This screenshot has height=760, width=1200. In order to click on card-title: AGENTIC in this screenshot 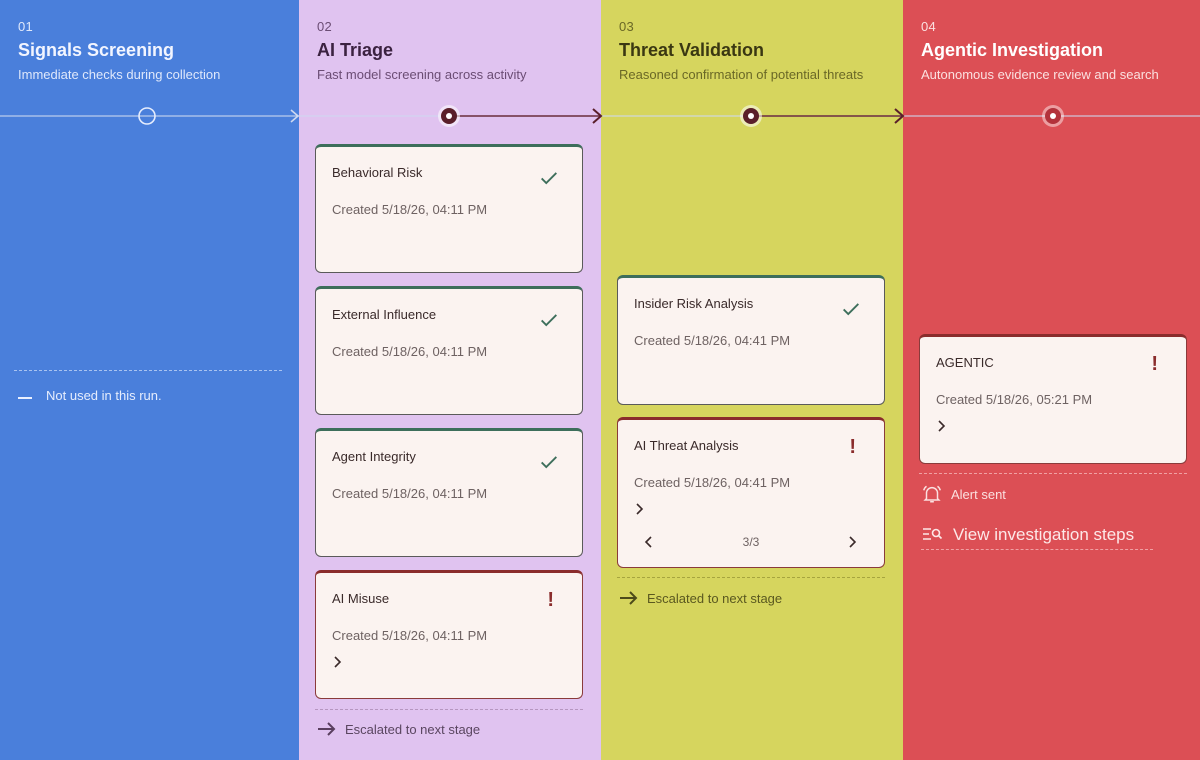, I will do `click(965, 362)`.